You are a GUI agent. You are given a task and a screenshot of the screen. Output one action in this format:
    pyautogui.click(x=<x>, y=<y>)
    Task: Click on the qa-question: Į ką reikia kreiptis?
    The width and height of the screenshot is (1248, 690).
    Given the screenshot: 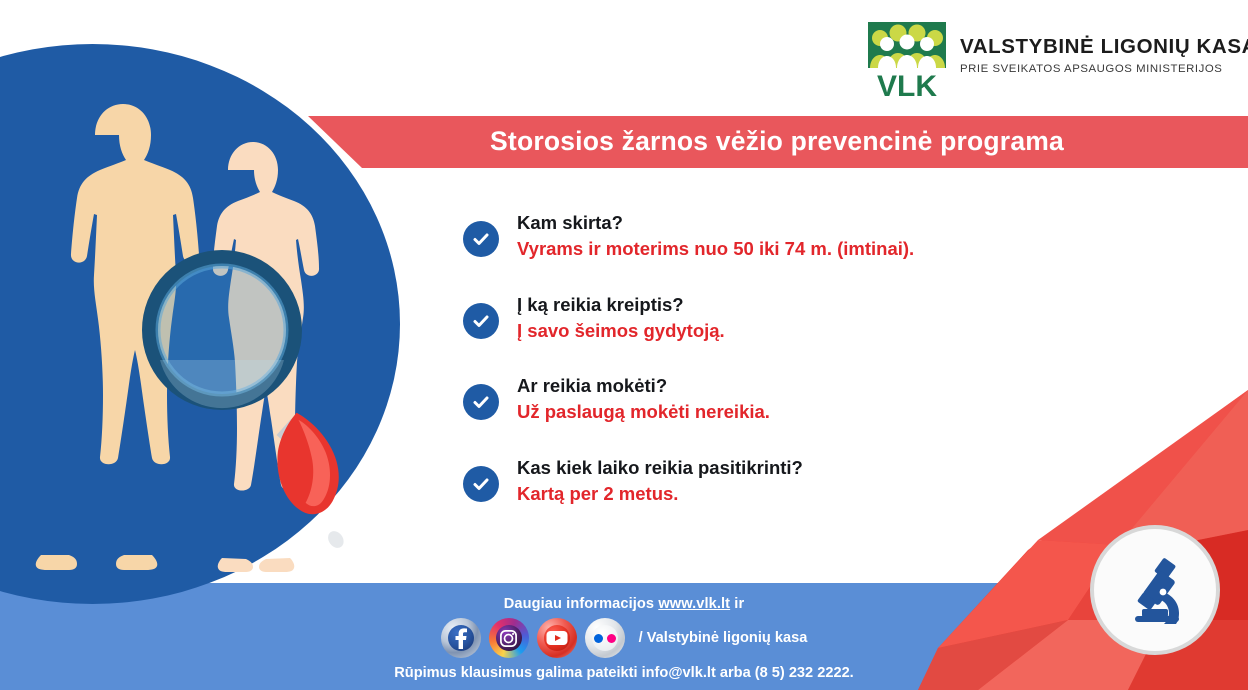 What is the action you would take?
    pyautogui.click(x=600, y=304)
    